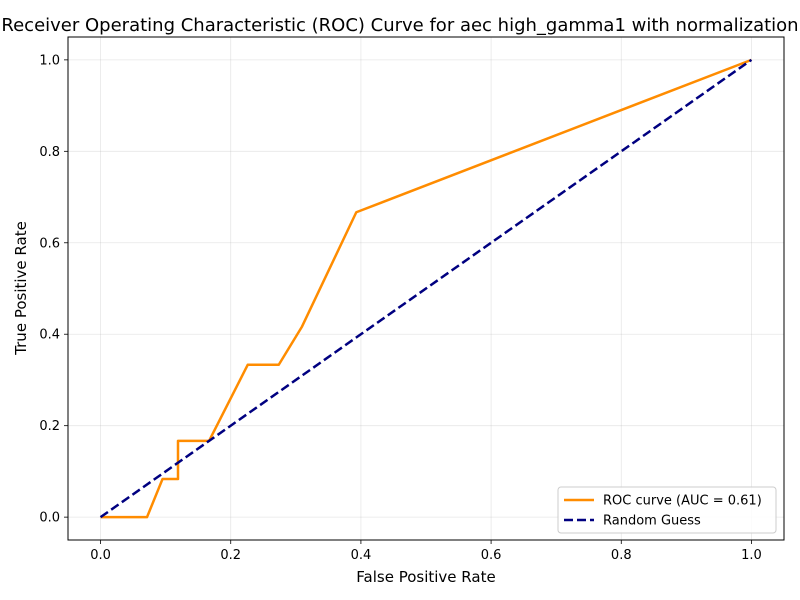 The height and width of the screenshot is (600, 800). I want to click on x-tick-label: 0.4, so click(361, 555).